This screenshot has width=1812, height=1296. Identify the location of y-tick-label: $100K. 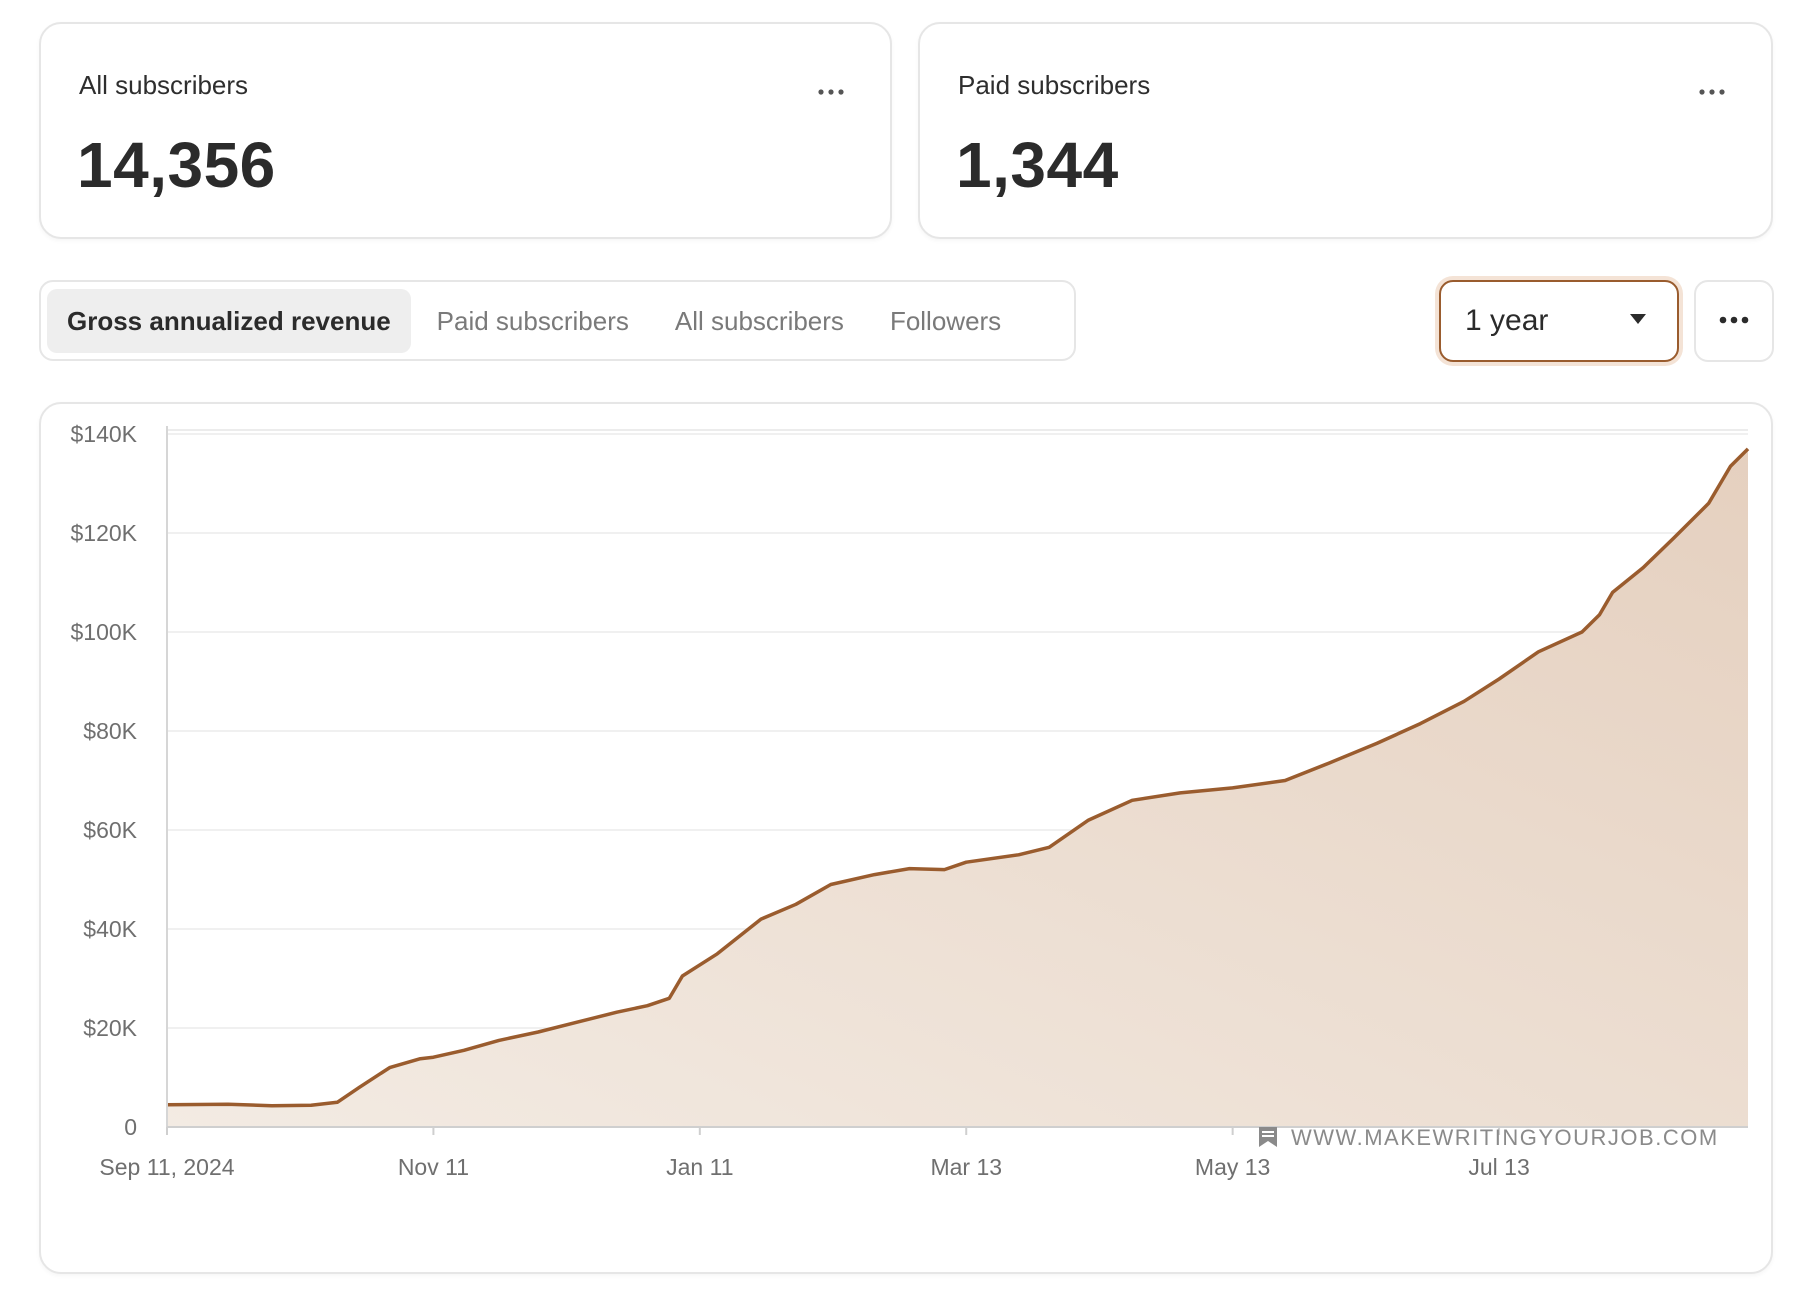
(103, 632).